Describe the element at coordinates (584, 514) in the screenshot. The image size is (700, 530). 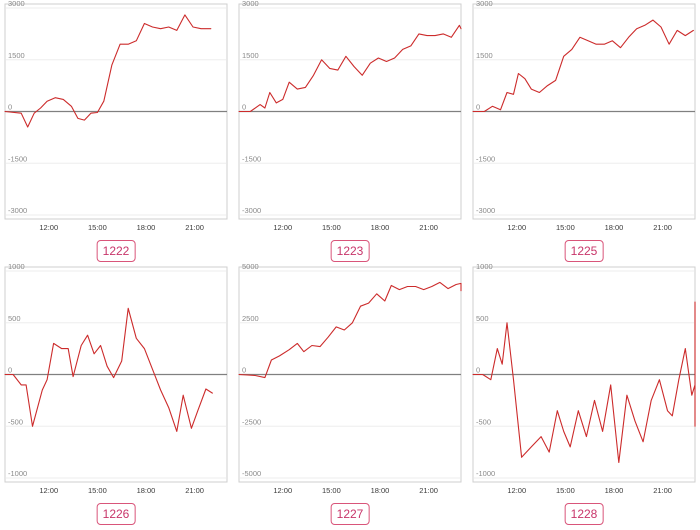
I see `chart-label-badge: 1228` at that location.